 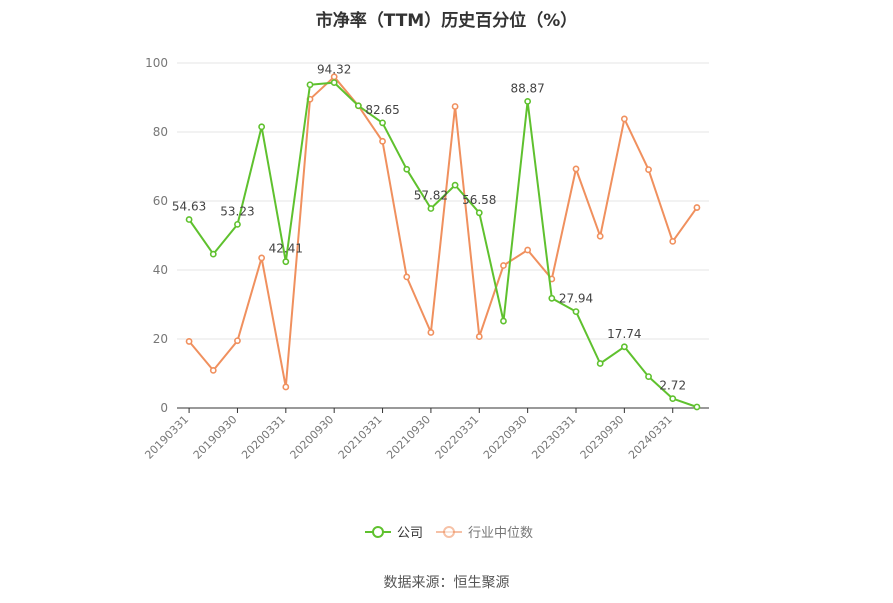 I want to click on y-tick-label-60: 60, so click(x=160, y=201).